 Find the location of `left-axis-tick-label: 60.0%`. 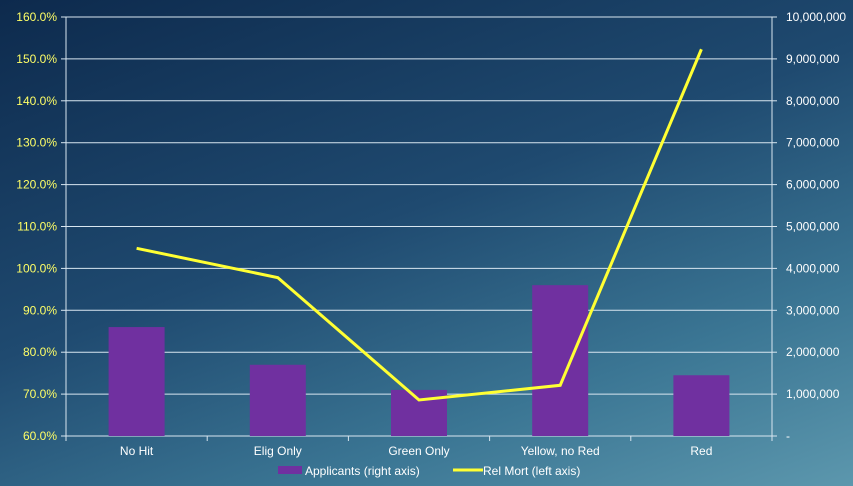

left-axis-tick-label: 60.0% is located at coordinates (40, 436).